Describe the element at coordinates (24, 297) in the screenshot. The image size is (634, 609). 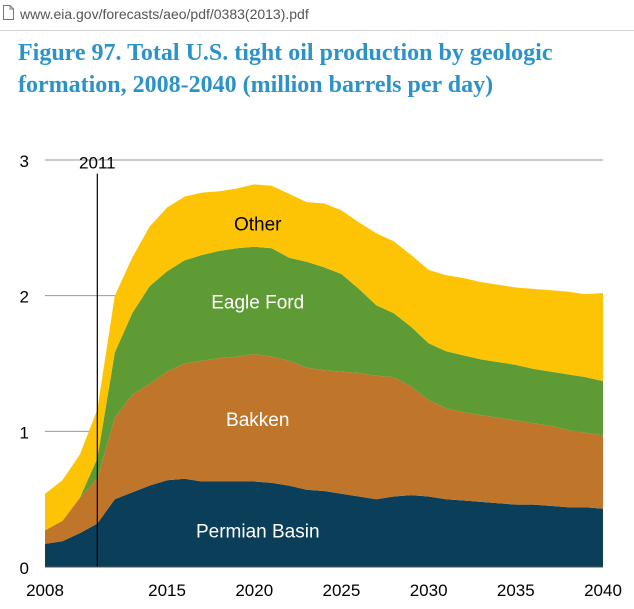
I see `y-tick-label: 2` at that location.